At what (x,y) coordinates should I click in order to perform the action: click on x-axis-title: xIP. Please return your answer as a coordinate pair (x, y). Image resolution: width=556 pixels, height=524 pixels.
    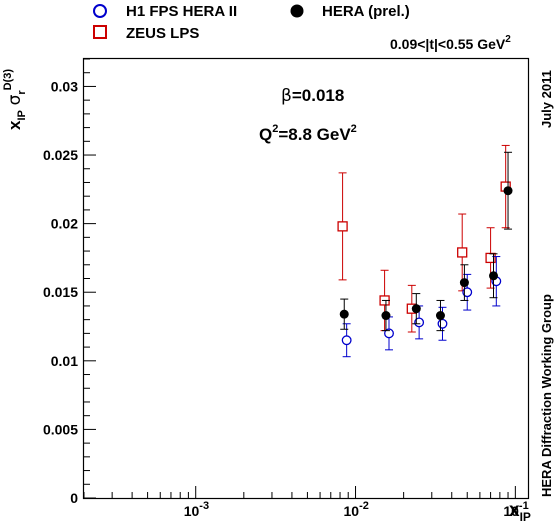
    Looking at the image, I should click on (520, 512).